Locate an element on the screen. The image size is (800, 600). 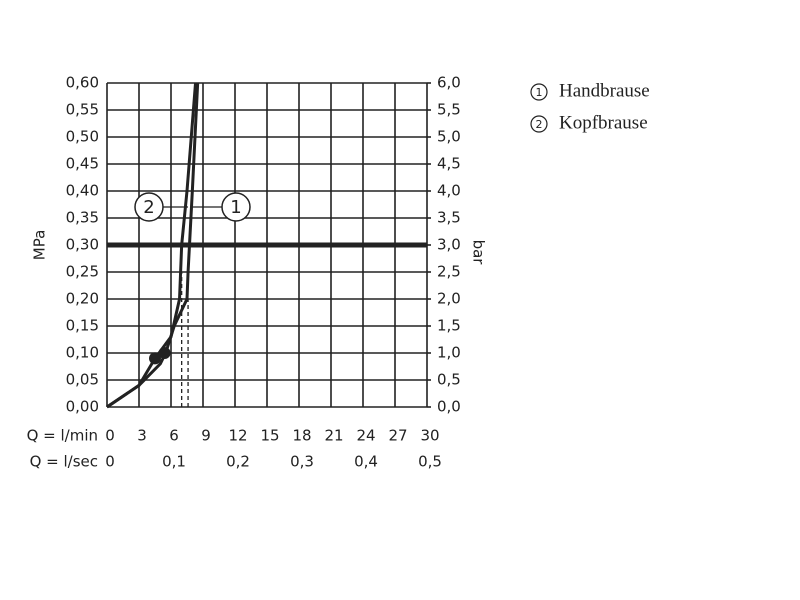
y2-tick-label: 0,0 is located at coordinates (449, 407).